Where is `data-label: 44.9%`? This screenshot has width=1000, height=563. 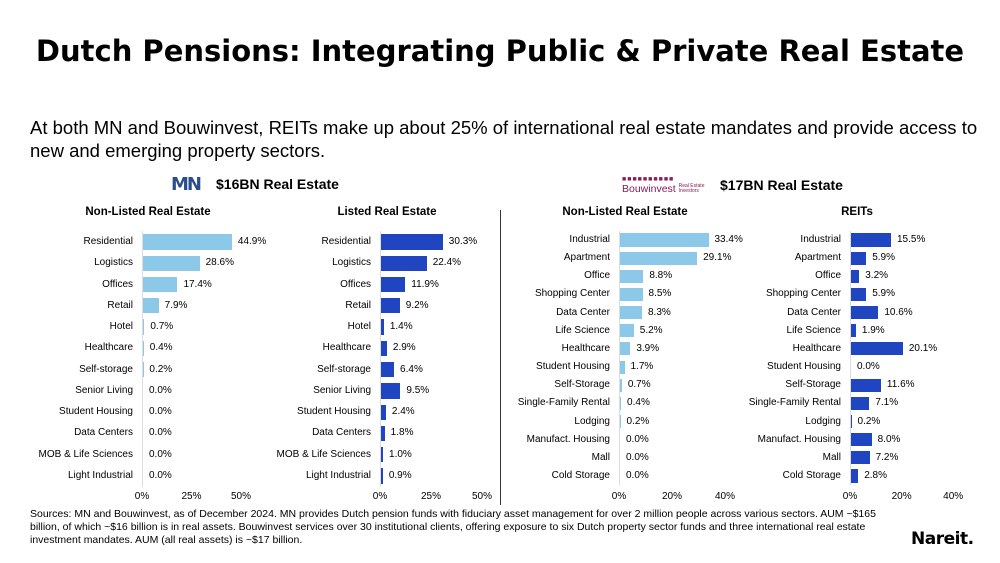 data-label: 44.9% is located at coordinates (252, 241).